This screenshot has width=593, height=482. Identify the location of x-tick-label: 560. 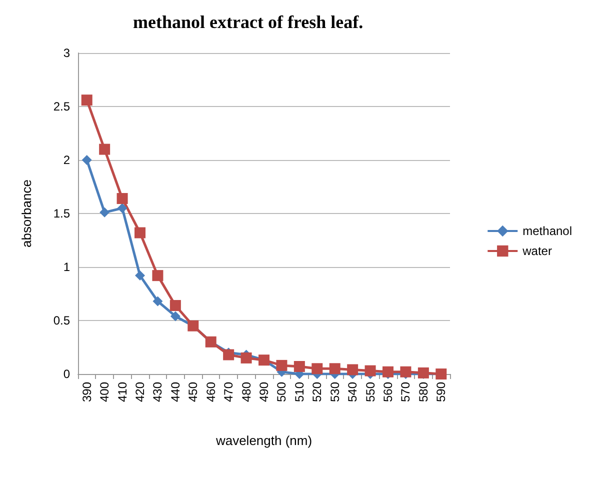
(388, 392).